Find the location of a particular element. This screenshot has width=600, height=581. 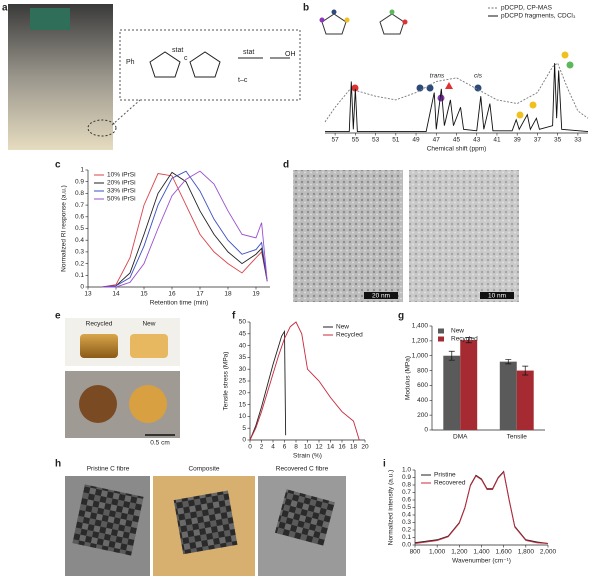

photo-label: Recovered C fibre is located at coordinates (302, 469).